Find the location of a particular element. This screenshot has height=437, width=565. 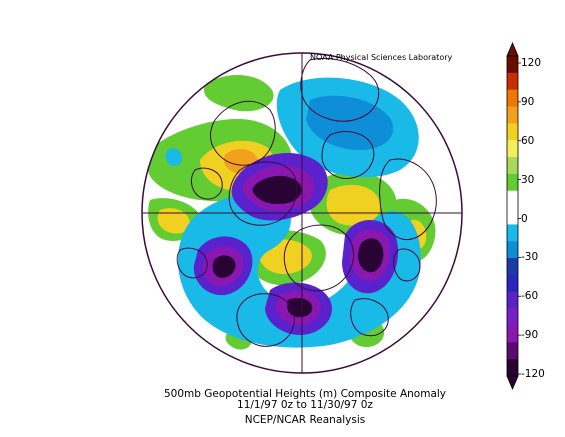

colorbar-tick-label: -90 is located at coordinates (530, 335).